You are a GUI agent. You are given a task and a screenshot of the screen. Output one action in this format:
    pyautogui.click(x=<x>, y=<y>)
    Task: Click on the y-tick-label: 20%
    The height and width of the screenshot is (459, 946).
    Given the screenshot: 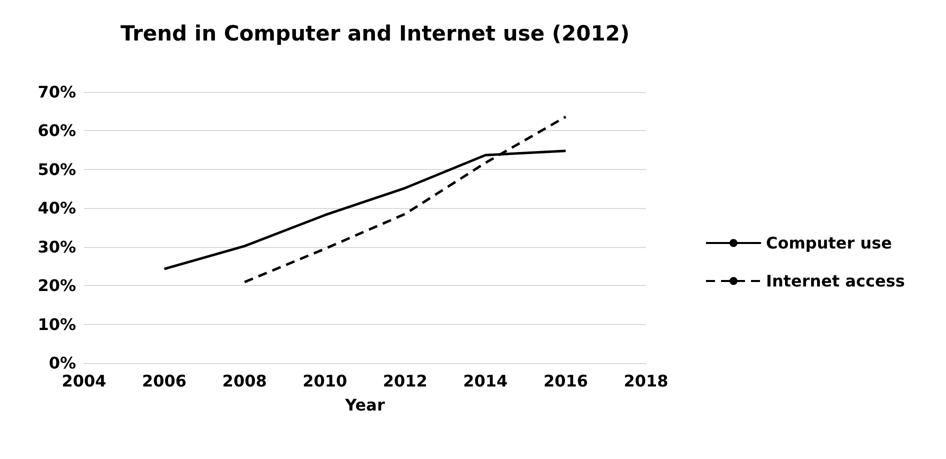 What is the action you would take?
    pyautogui.click(x=57, y=286)
    